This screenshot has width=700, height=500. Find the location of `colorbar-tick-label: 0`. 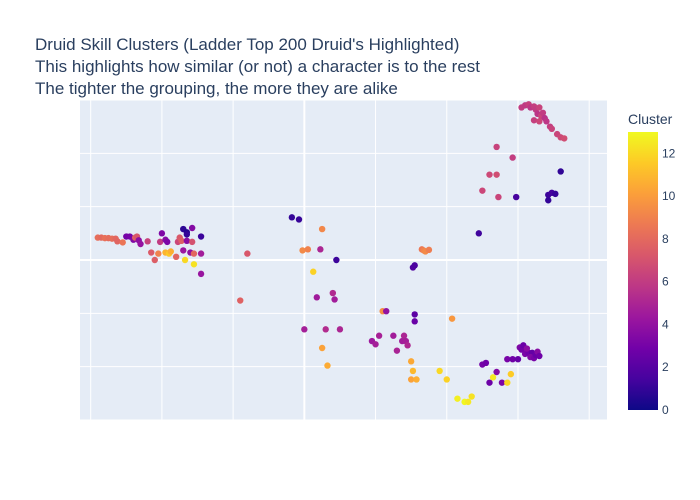

colorbar-tick-label: 0 is located at coordinates (665, 410).